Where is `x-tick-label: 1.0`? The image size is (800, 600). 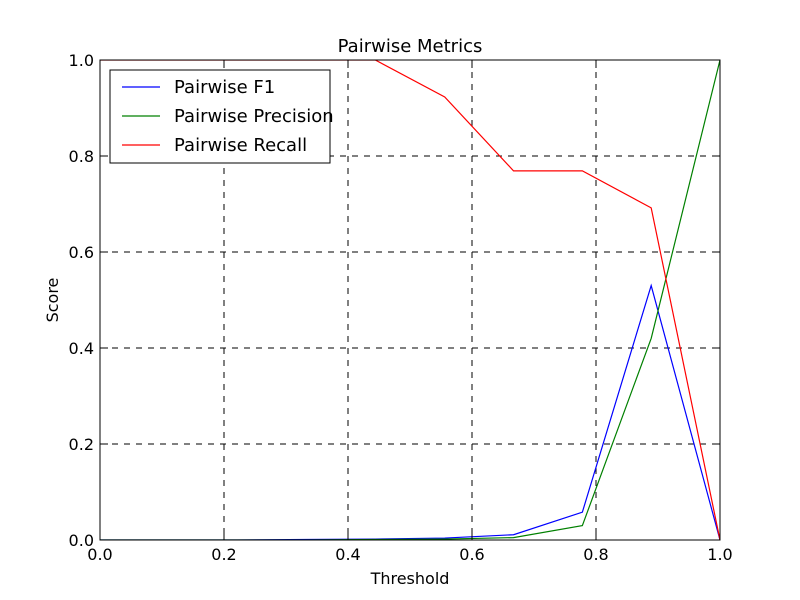
x-tick-label: 1.0 is located at coordinates (719, 554).